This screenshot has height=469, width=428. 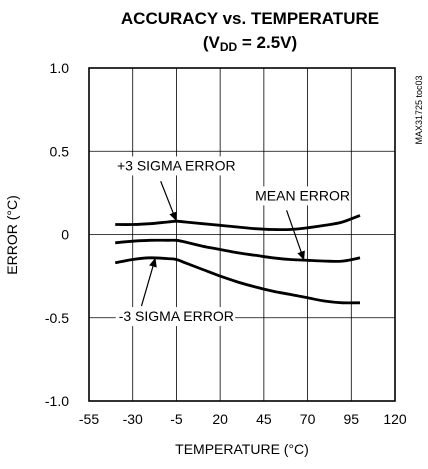 I want to click on y-axis-label: ERROR (°C), so click(x=12, y=234).